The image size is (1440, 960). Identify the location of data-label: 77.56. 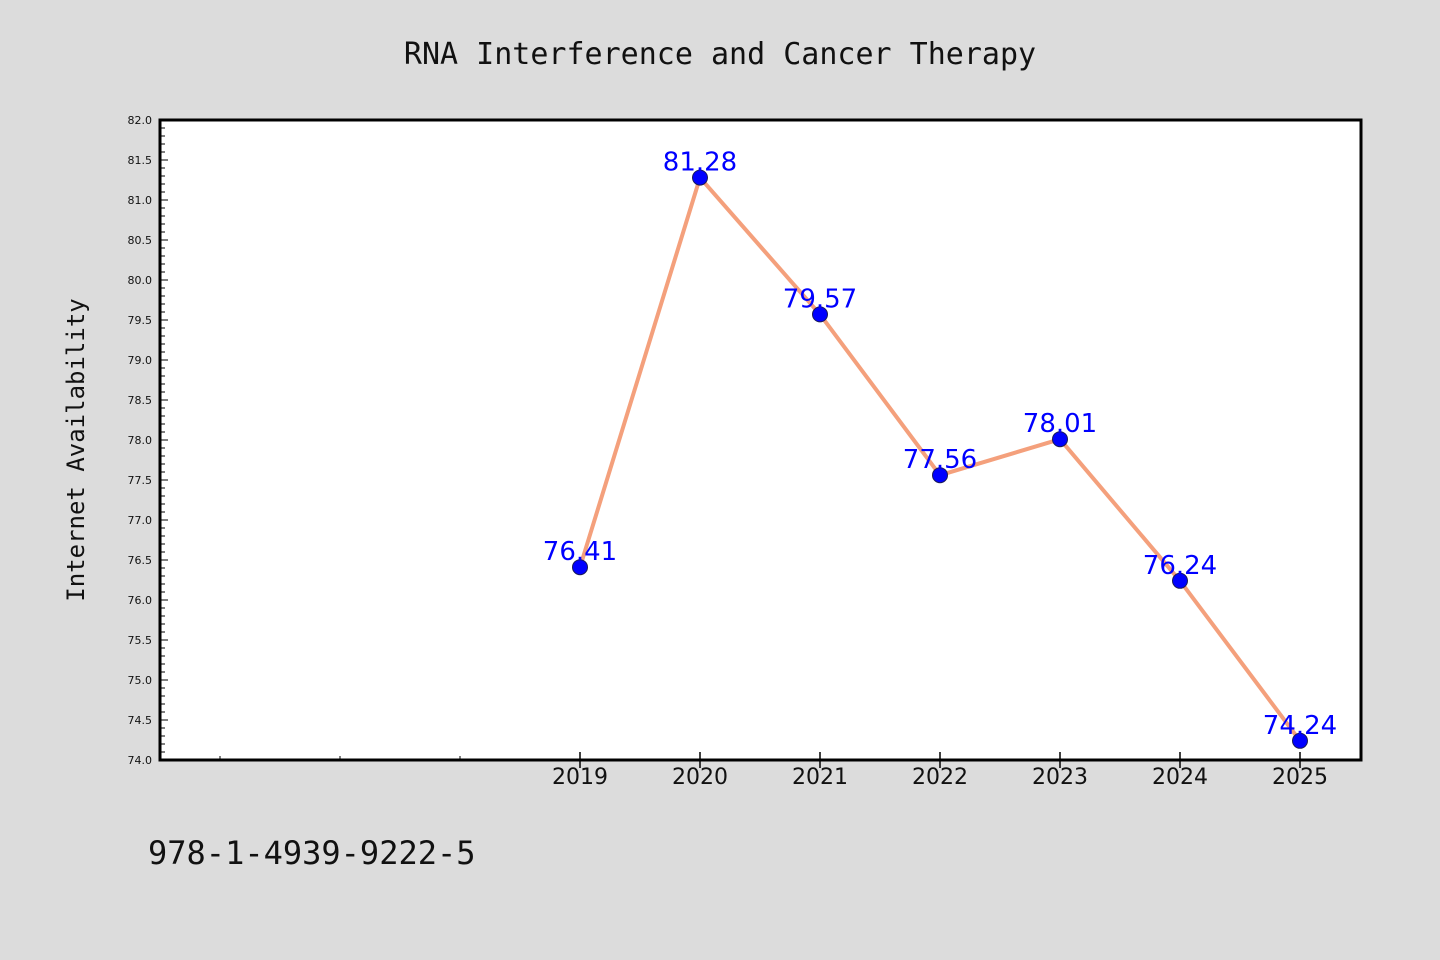
(940, 460).